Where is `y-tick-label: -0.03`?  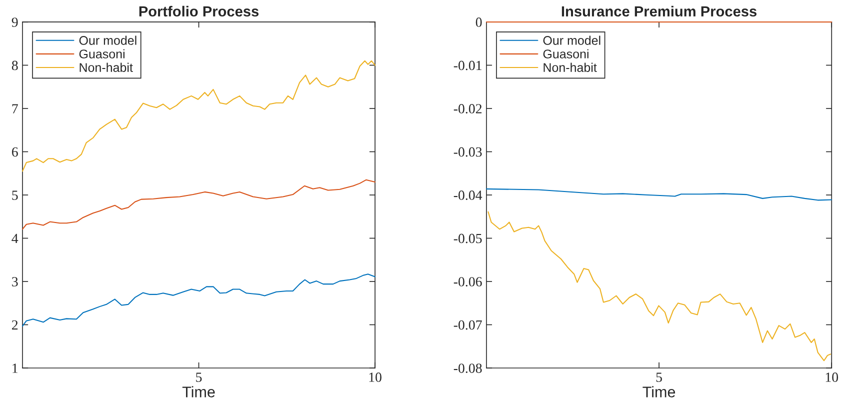 y-tick-label: -0.03 is located at coordinates (468, 152).